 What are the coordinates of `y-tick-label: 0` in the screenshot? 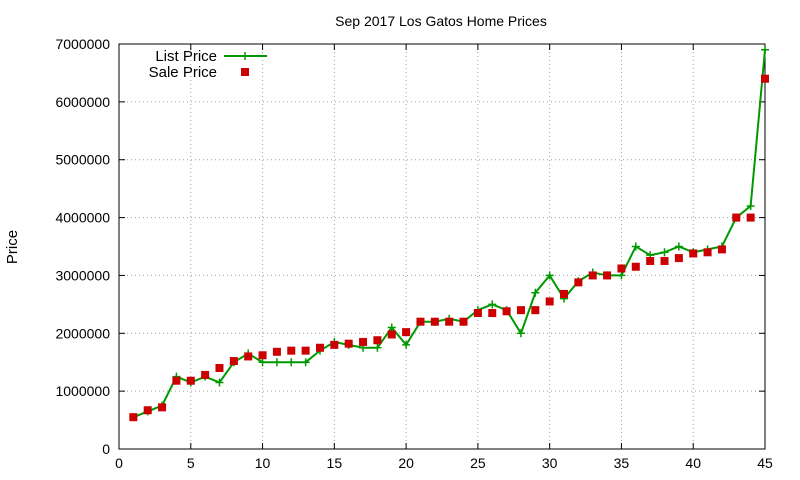 It's located at (106, 449).